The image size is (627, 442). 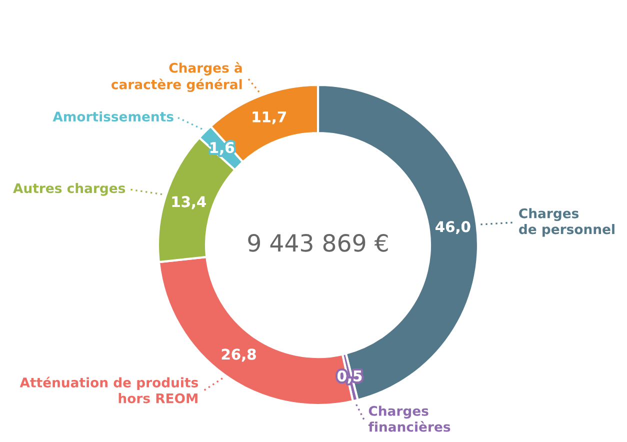 What do you see at coordinates (566, 222) in the screenshot?
I see `slice-label: Charges de personnel` at bounding box center [566, 222].